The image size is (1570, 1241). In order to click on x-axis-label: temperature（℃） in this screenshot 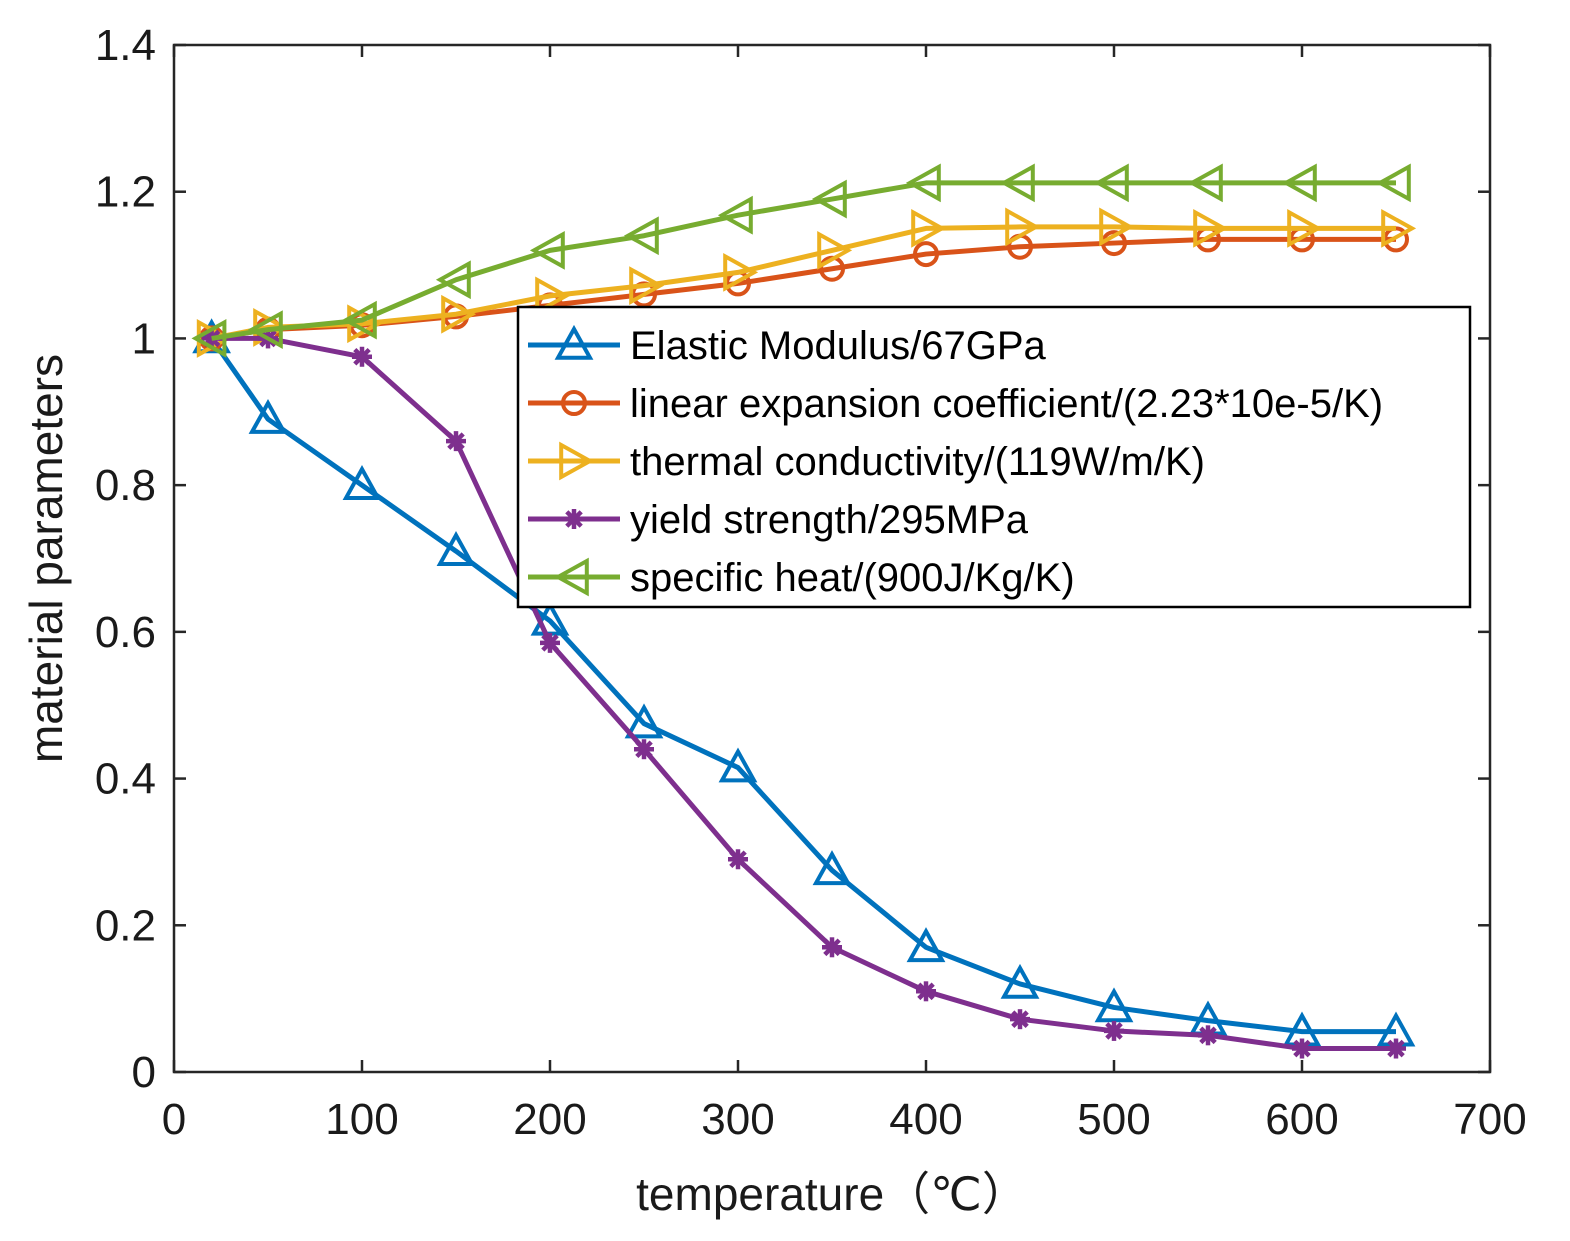, I will do `click(832, 1194)`.